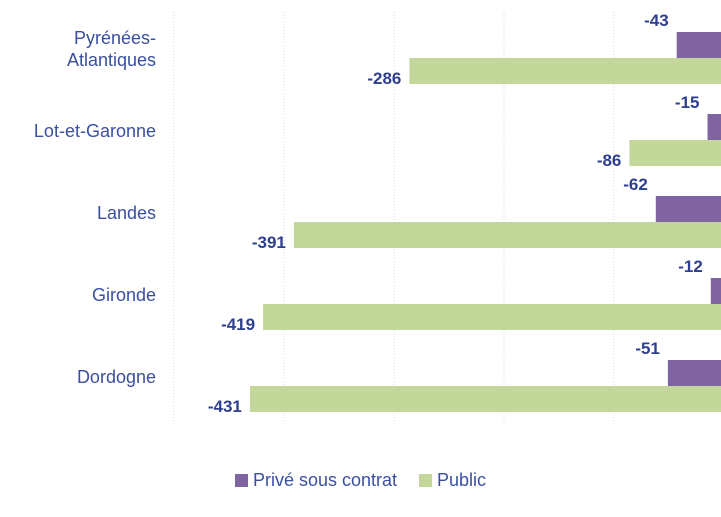  What do you see at coordinates (635, 184) in the screenshot?
I see `value-label-prive: -62` at bounding box center [635, 184].